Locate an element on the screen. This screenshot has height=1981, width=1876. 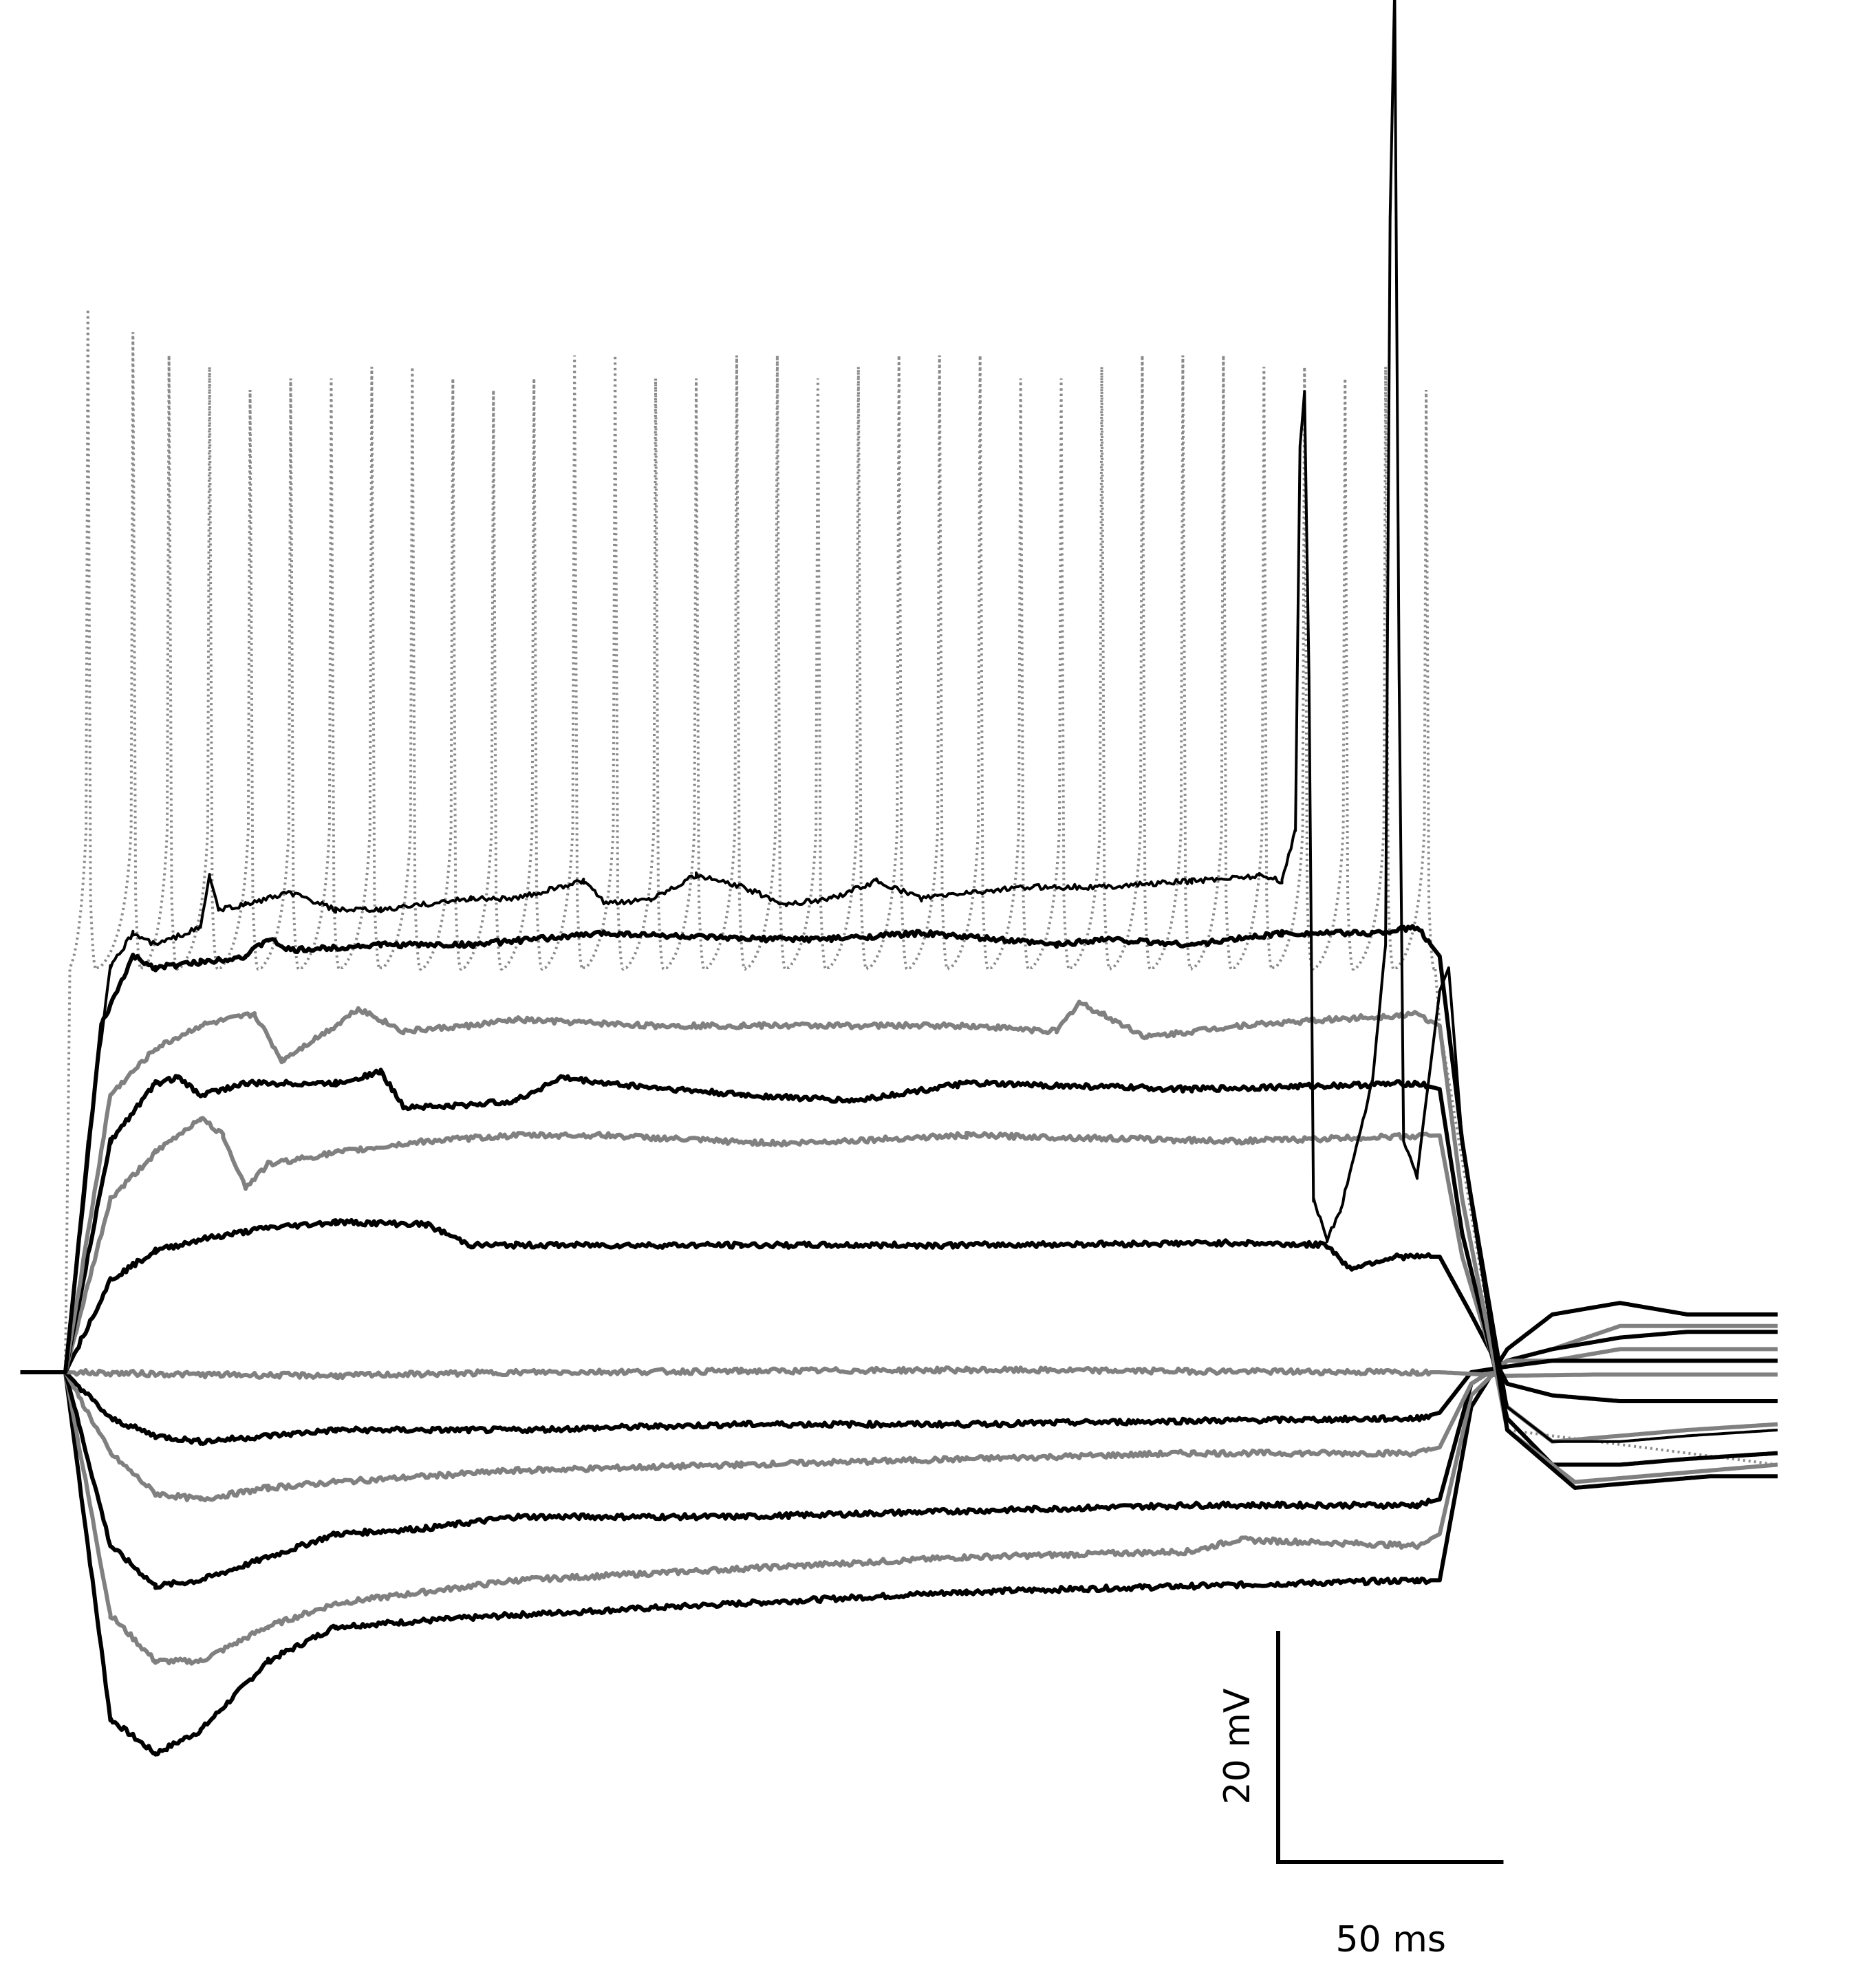
scale-bar: 20 mV 50 ms is located at coordinates (1360, 1795).